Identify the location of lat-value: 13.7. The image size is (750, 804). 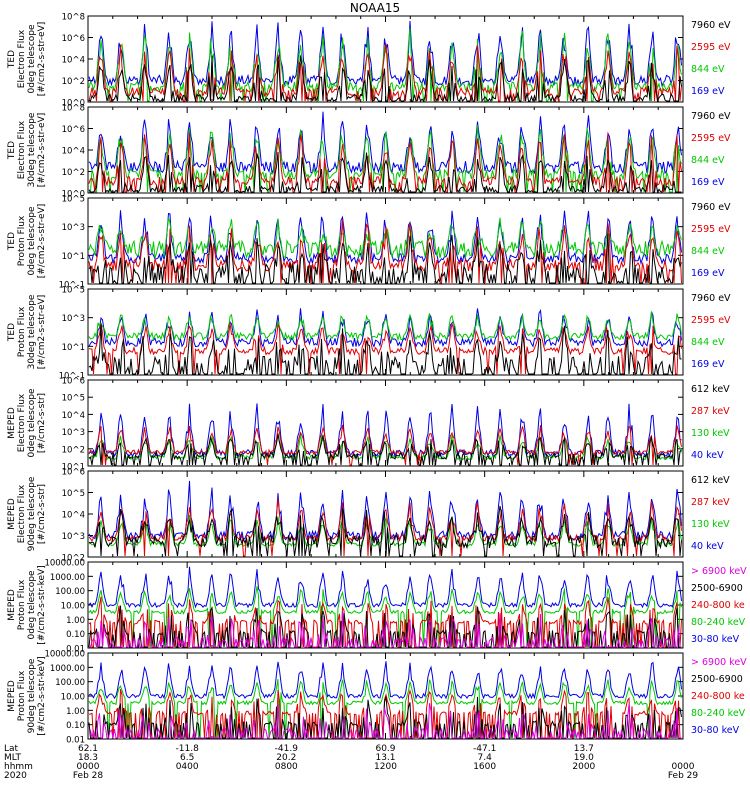
(584, 749).